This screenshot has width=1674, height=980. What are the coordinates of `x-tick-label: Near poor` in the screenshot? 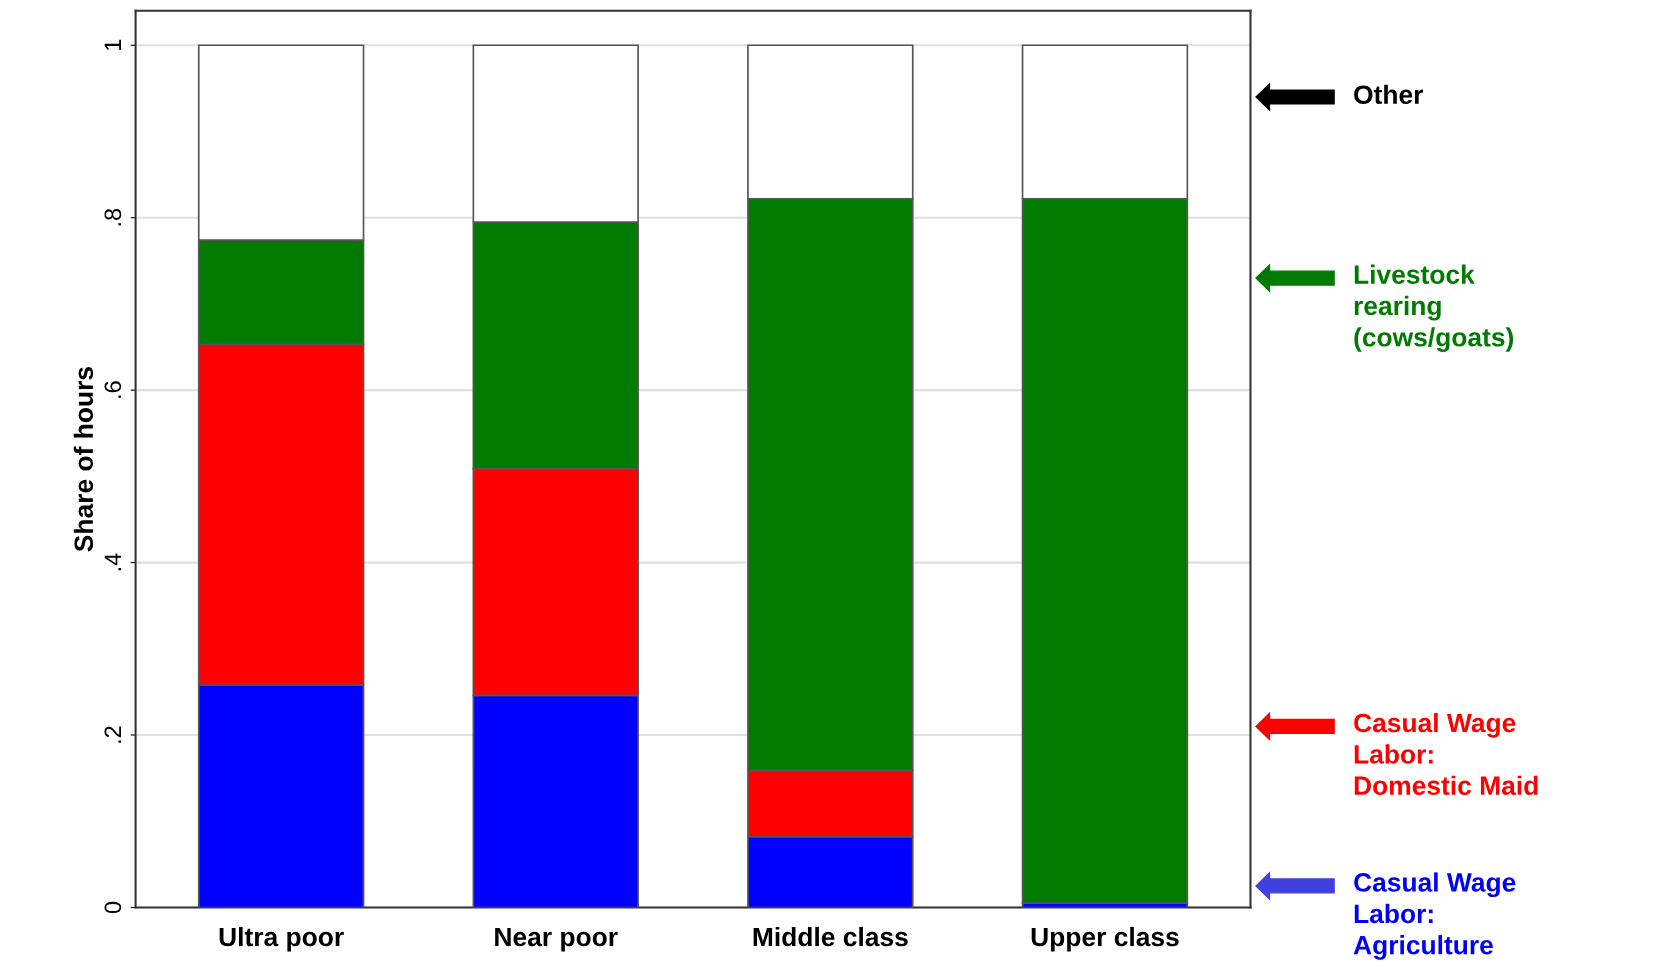 It's located at (556, 939).